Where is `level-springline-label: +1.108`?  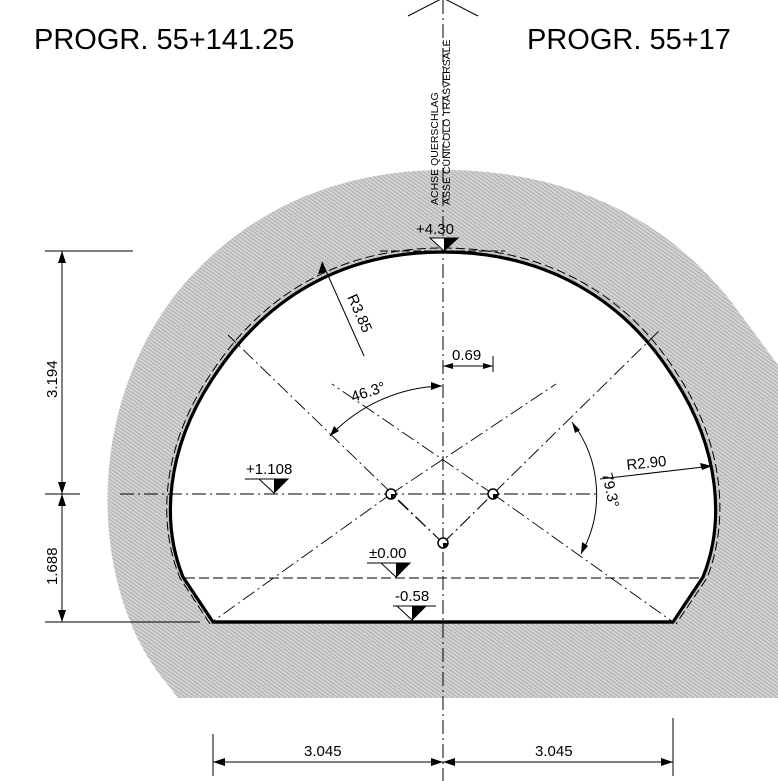
level-springline-label: +1.108 is located at coordinates (269, 469).